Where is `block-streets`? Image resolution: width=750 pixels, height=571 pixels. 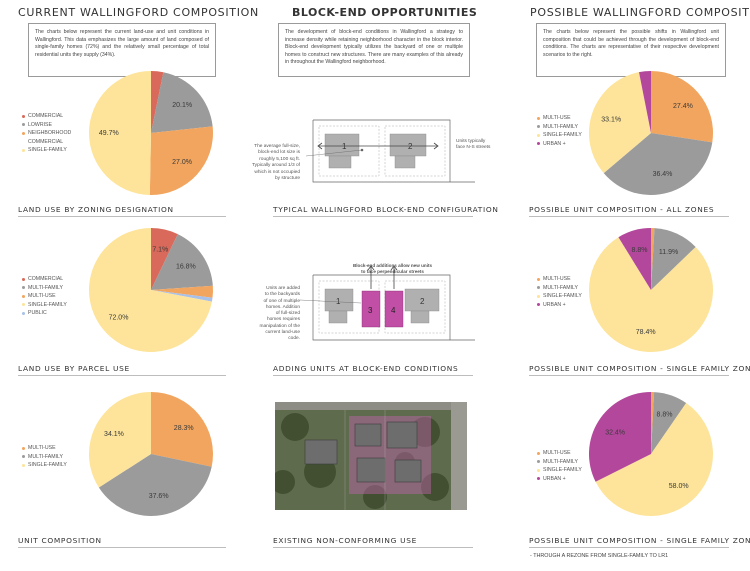 block-streets is located at coordinates (393, 307).